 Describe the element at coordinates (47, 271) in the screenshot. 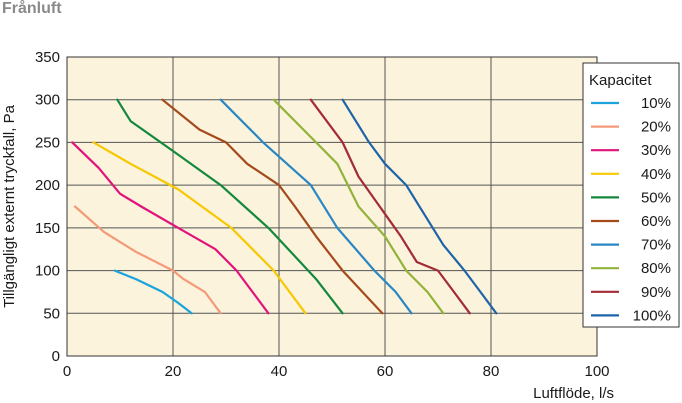

I see `y-tick-label: 100` at that location.